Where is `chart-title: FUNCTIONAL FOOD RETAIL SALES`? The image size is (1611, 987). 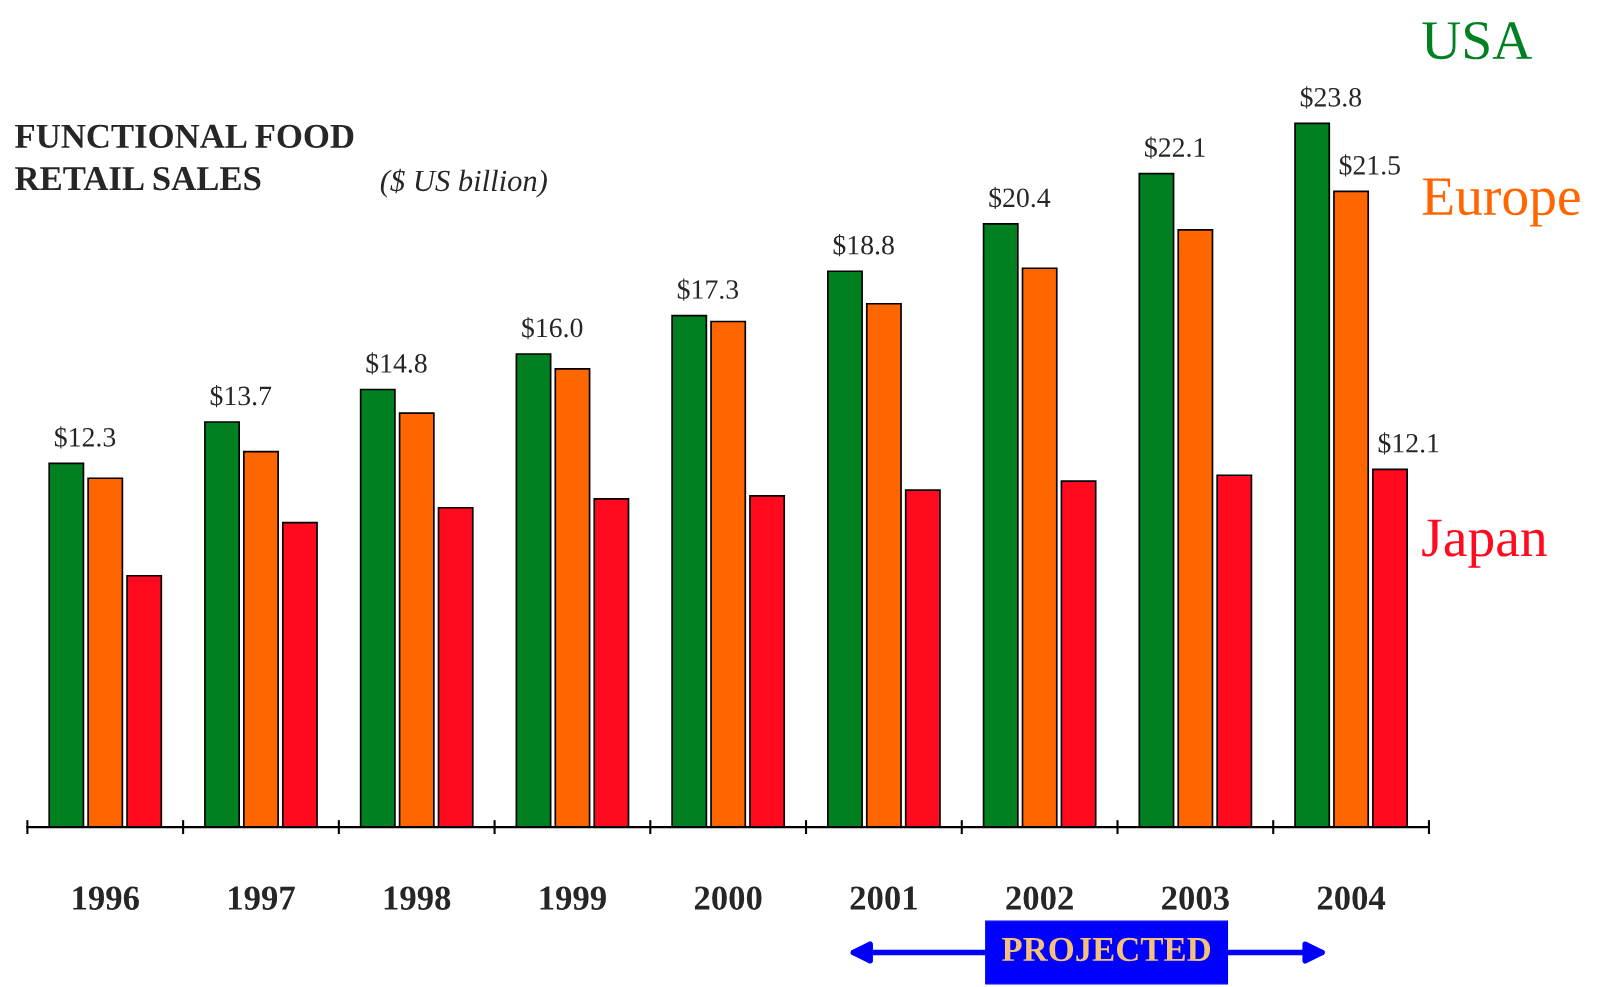
chart-title: FUNCTIONAL FOOD RETAIL SALES is located at coordinates (184, 157).